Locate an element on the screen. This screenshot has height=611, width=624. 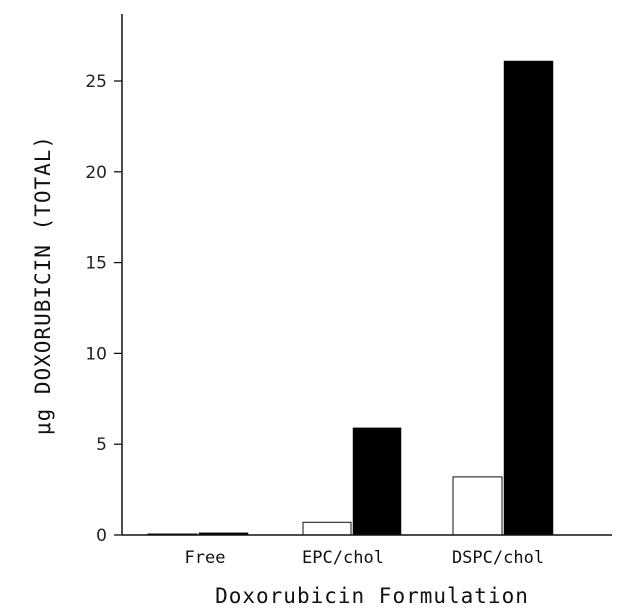
y-tick-label: 10 is located at coordinates (96, 354).